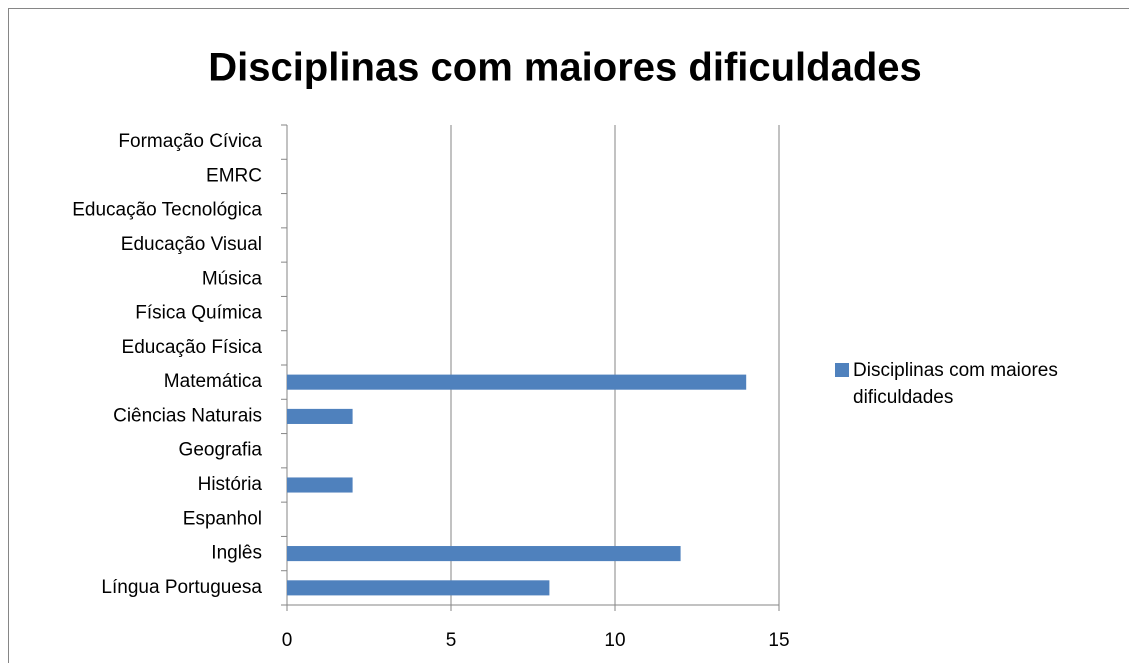  I want to click on y-tick-label: Matemática, so click(213, 381).